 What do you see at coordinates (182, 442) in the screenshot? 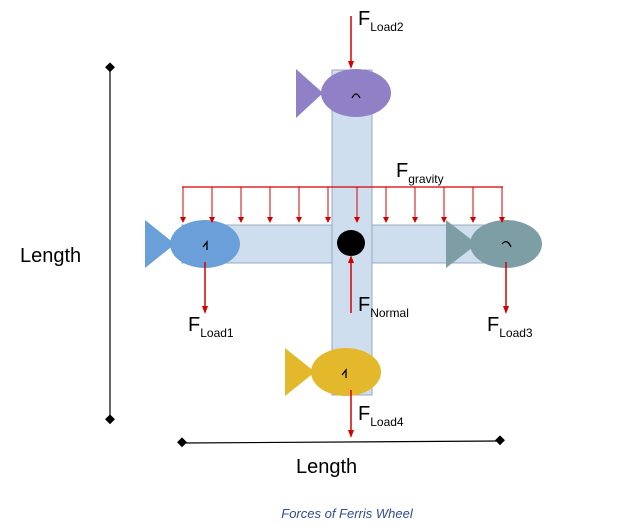
I see `horizontal-length-end-left` at bounding box center [182, 442].